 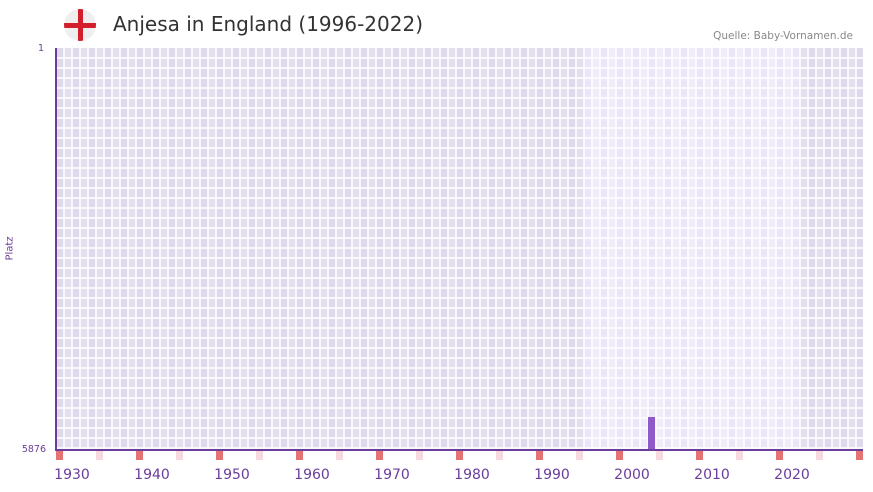 What do you see at coordinates (33, 449) in the screenshot?
I see `y-tick-bottom: 5876` at bounding box center [33, 449].